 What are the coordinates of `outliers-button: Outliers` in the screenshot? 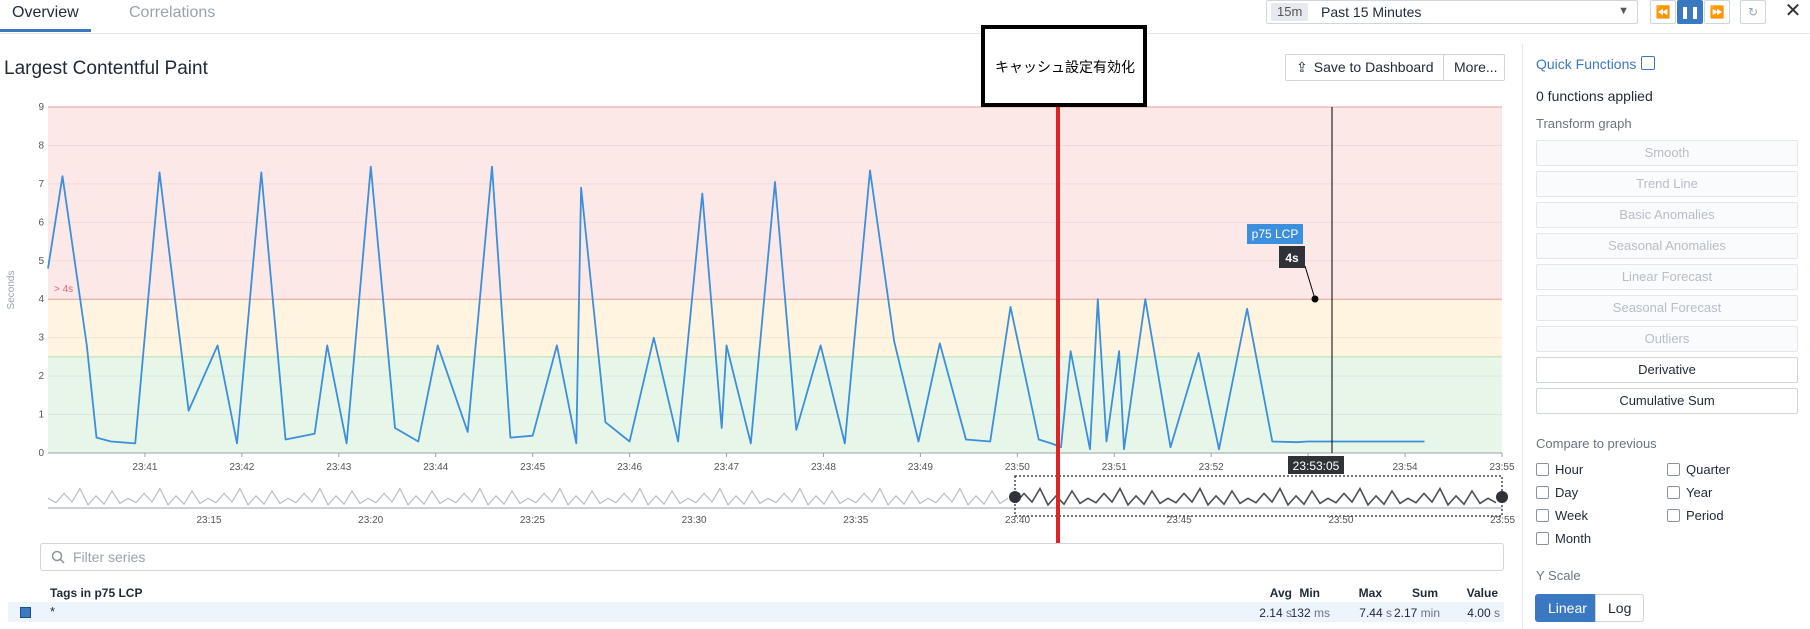 It's located at (1667, 339).